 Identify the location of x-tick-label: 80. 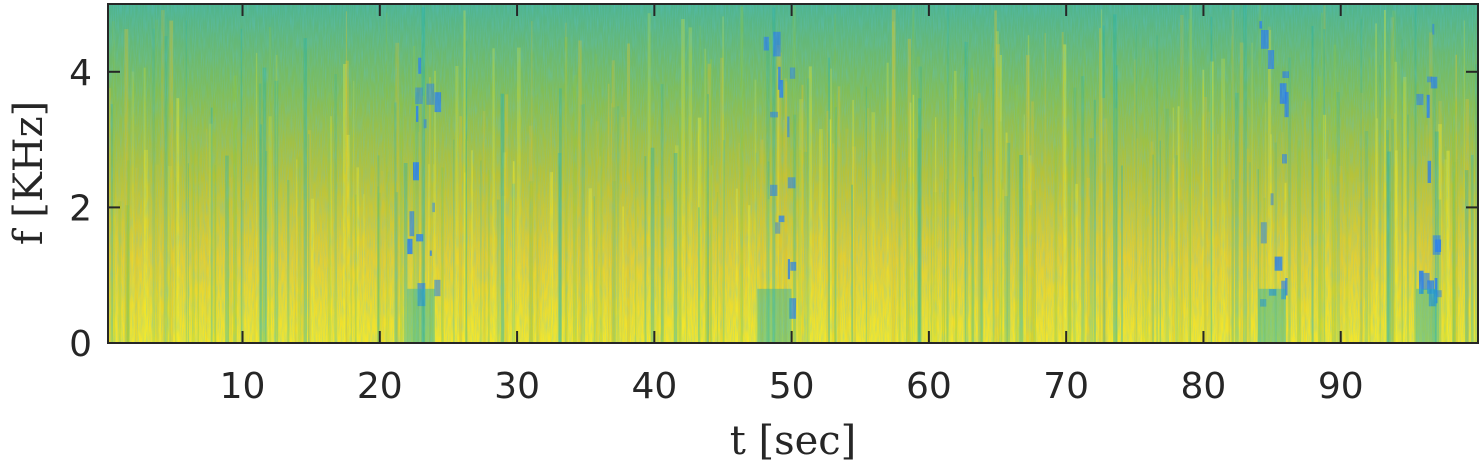
(1204, 386).